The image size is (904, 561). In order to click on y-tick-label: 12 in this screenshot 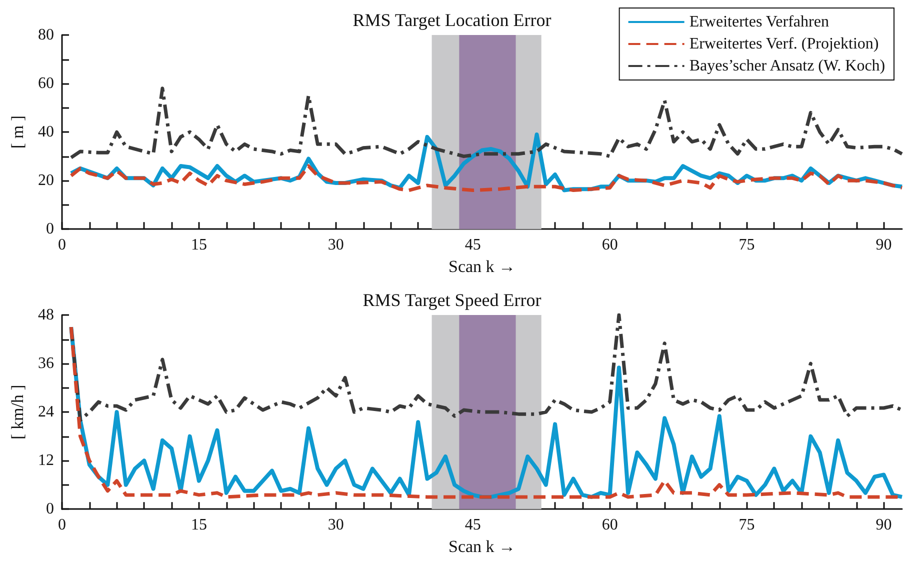, I will do `click(46, 461)`.